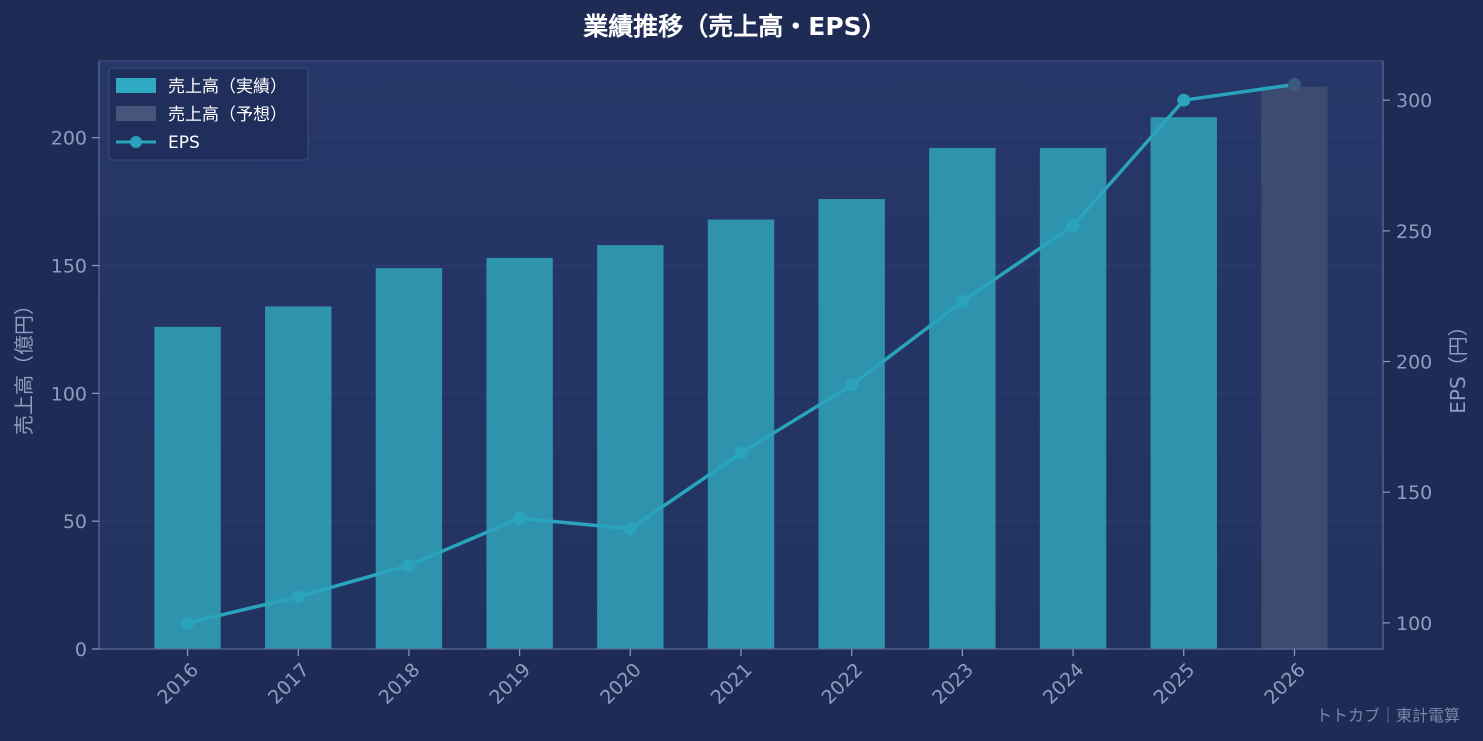 The width and height of the screenshot is (1483, 741). Describe the element at coordinates (1414, 363) in the screenshot. I see `right-tick-label: 200` at that location.